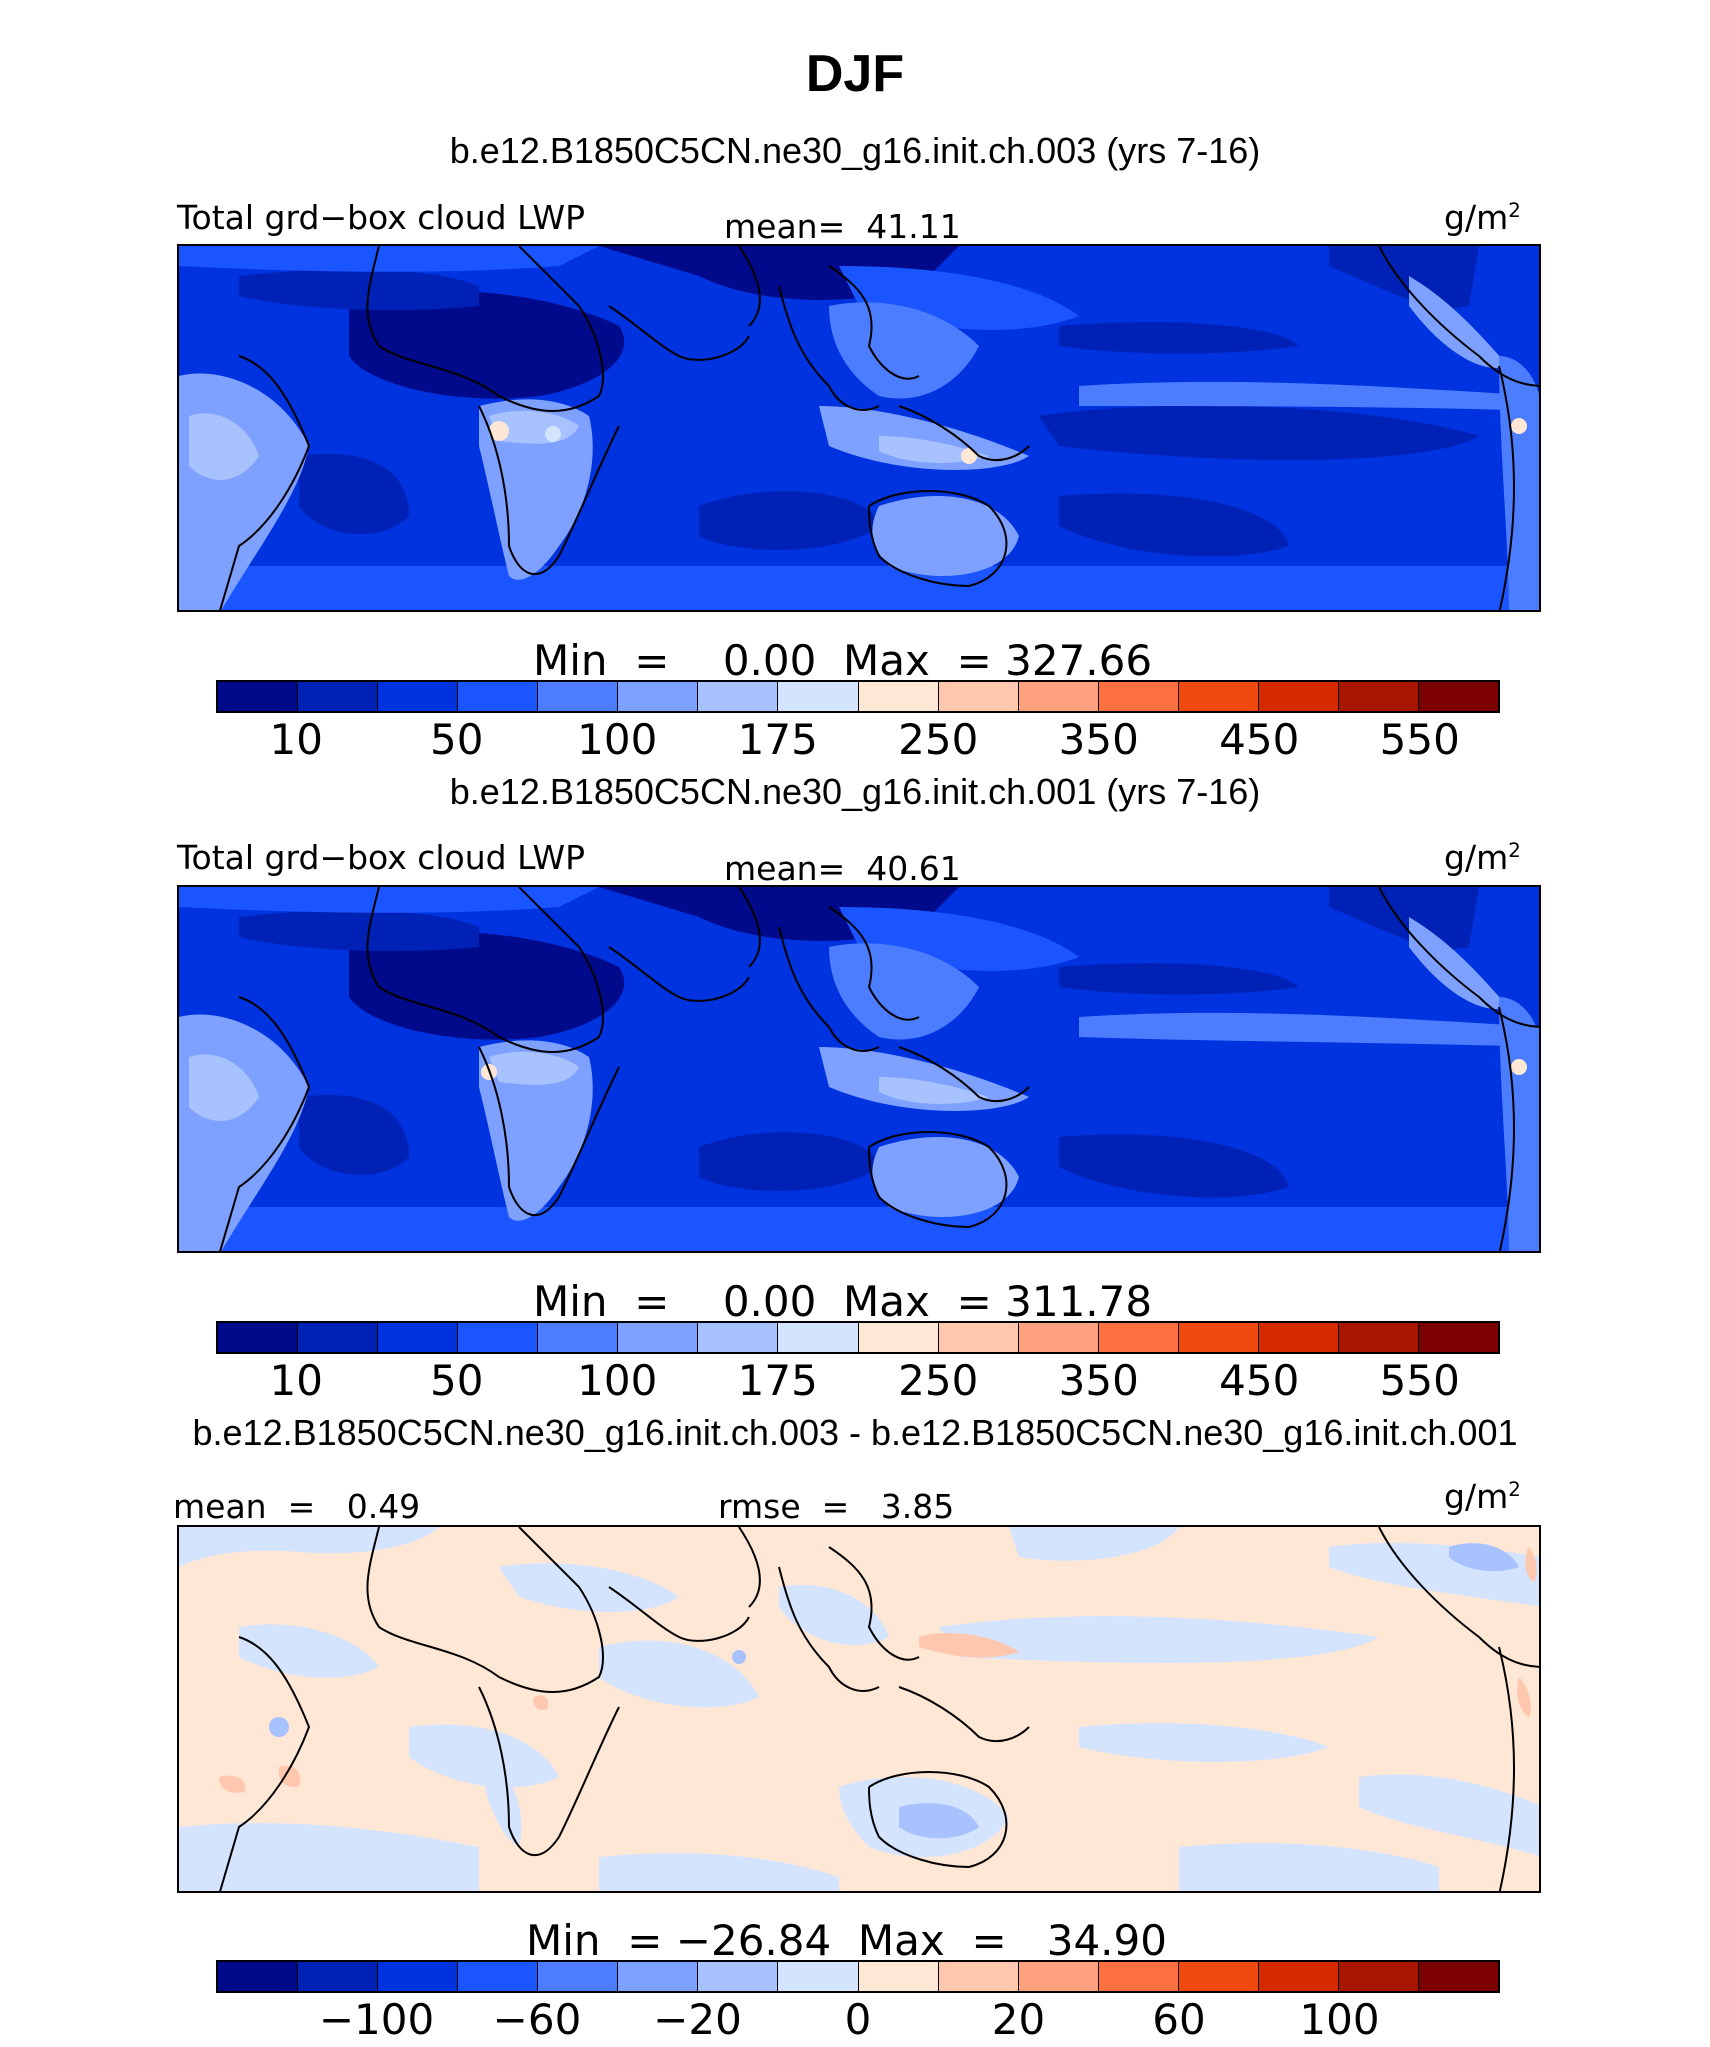 Image resolution: width=1710 pixels, height=2047 pixels. What do you see at coordinates (297, 1506) in the screenshot?
I see `panel-3-mean-label: mean = 0.49` at bounding box center [297, 1506].